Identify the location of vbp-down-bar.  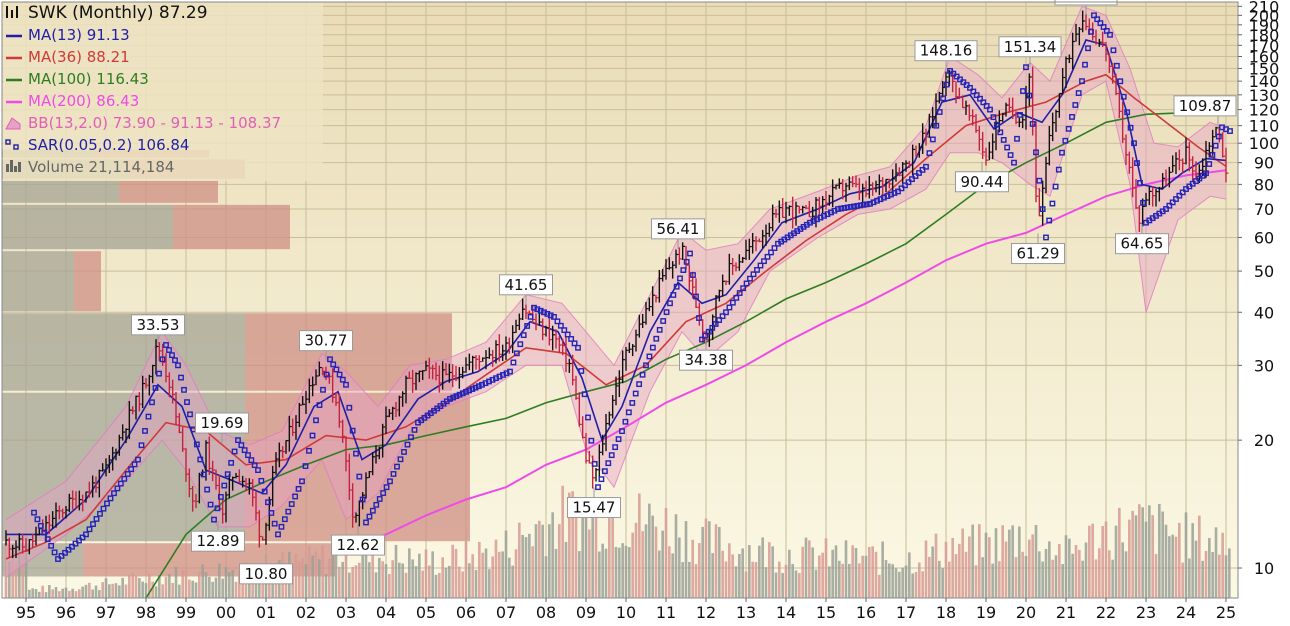
(168, 191).